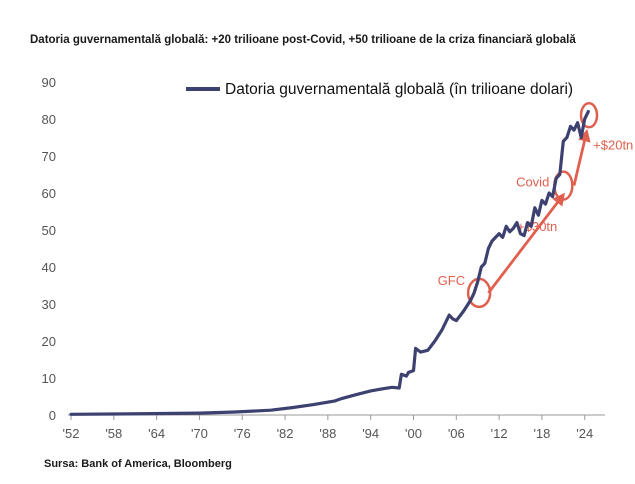 This screenshot has height=484, width=635. I want to click on annotations: GFC Covid +$30tn +$20tn, so click(535, 205).